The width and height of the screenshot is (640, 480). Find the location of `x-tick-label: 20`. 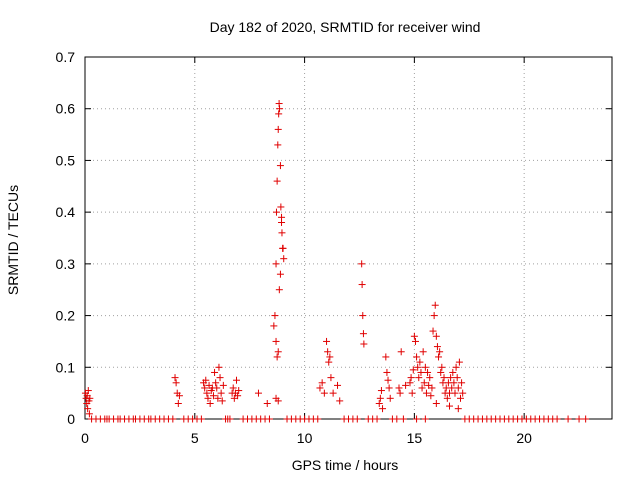

x-tick-label: 20 is located at coordinates (524, 438).